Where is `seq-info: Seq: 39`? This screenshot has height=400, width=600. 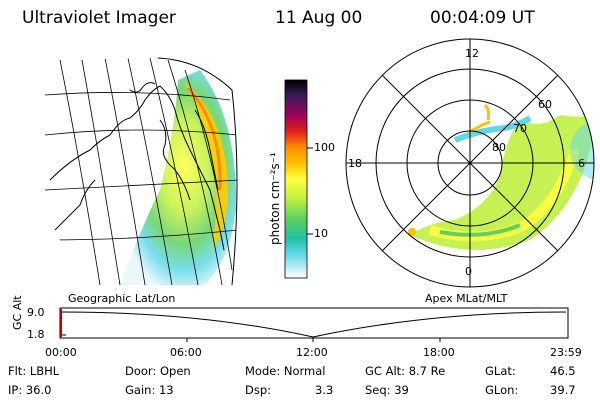 seq-info: Seq: 39 is located at coordinates (387, 390).